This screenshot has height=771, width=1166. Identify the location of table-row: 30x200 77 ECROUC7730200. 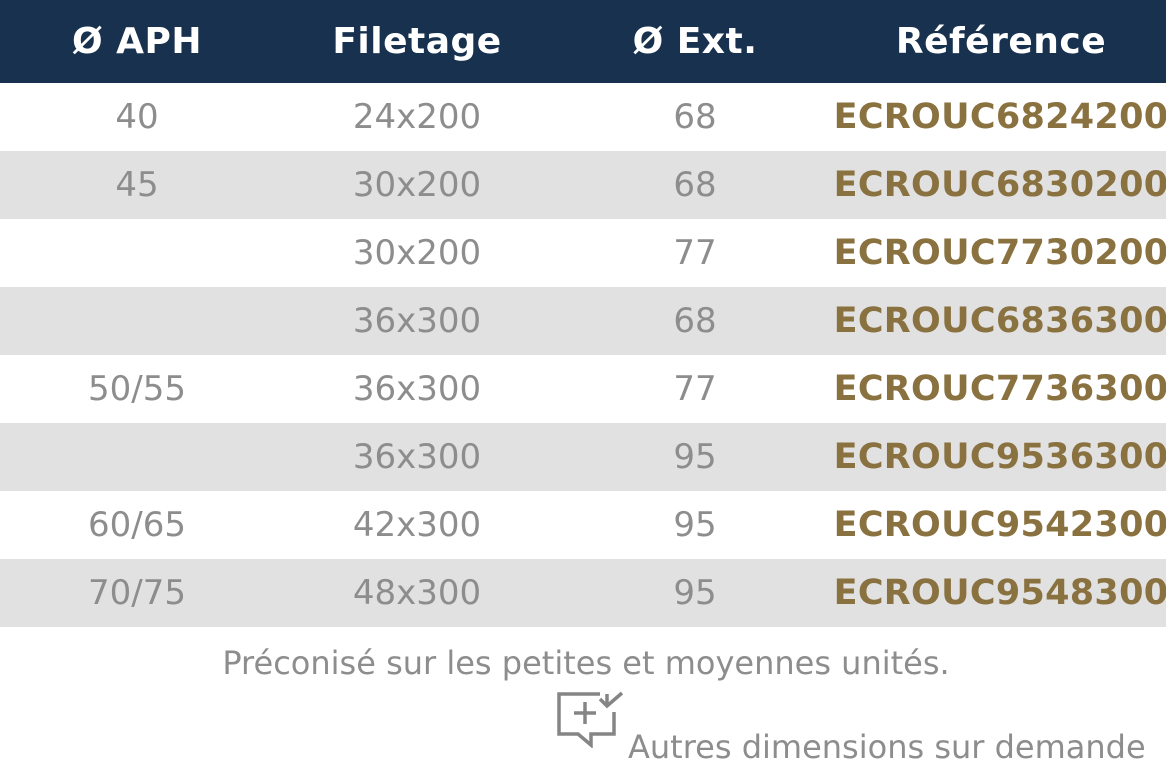
(583, 253).